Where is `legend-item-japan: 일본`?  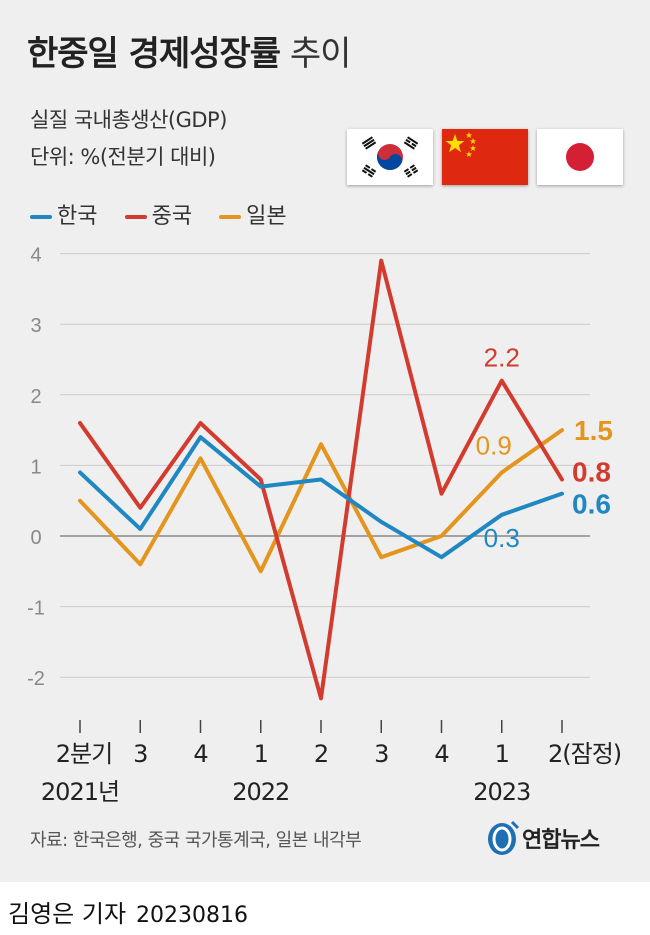 legend-item-japan: 일본 is located at coordinates (253, 214).